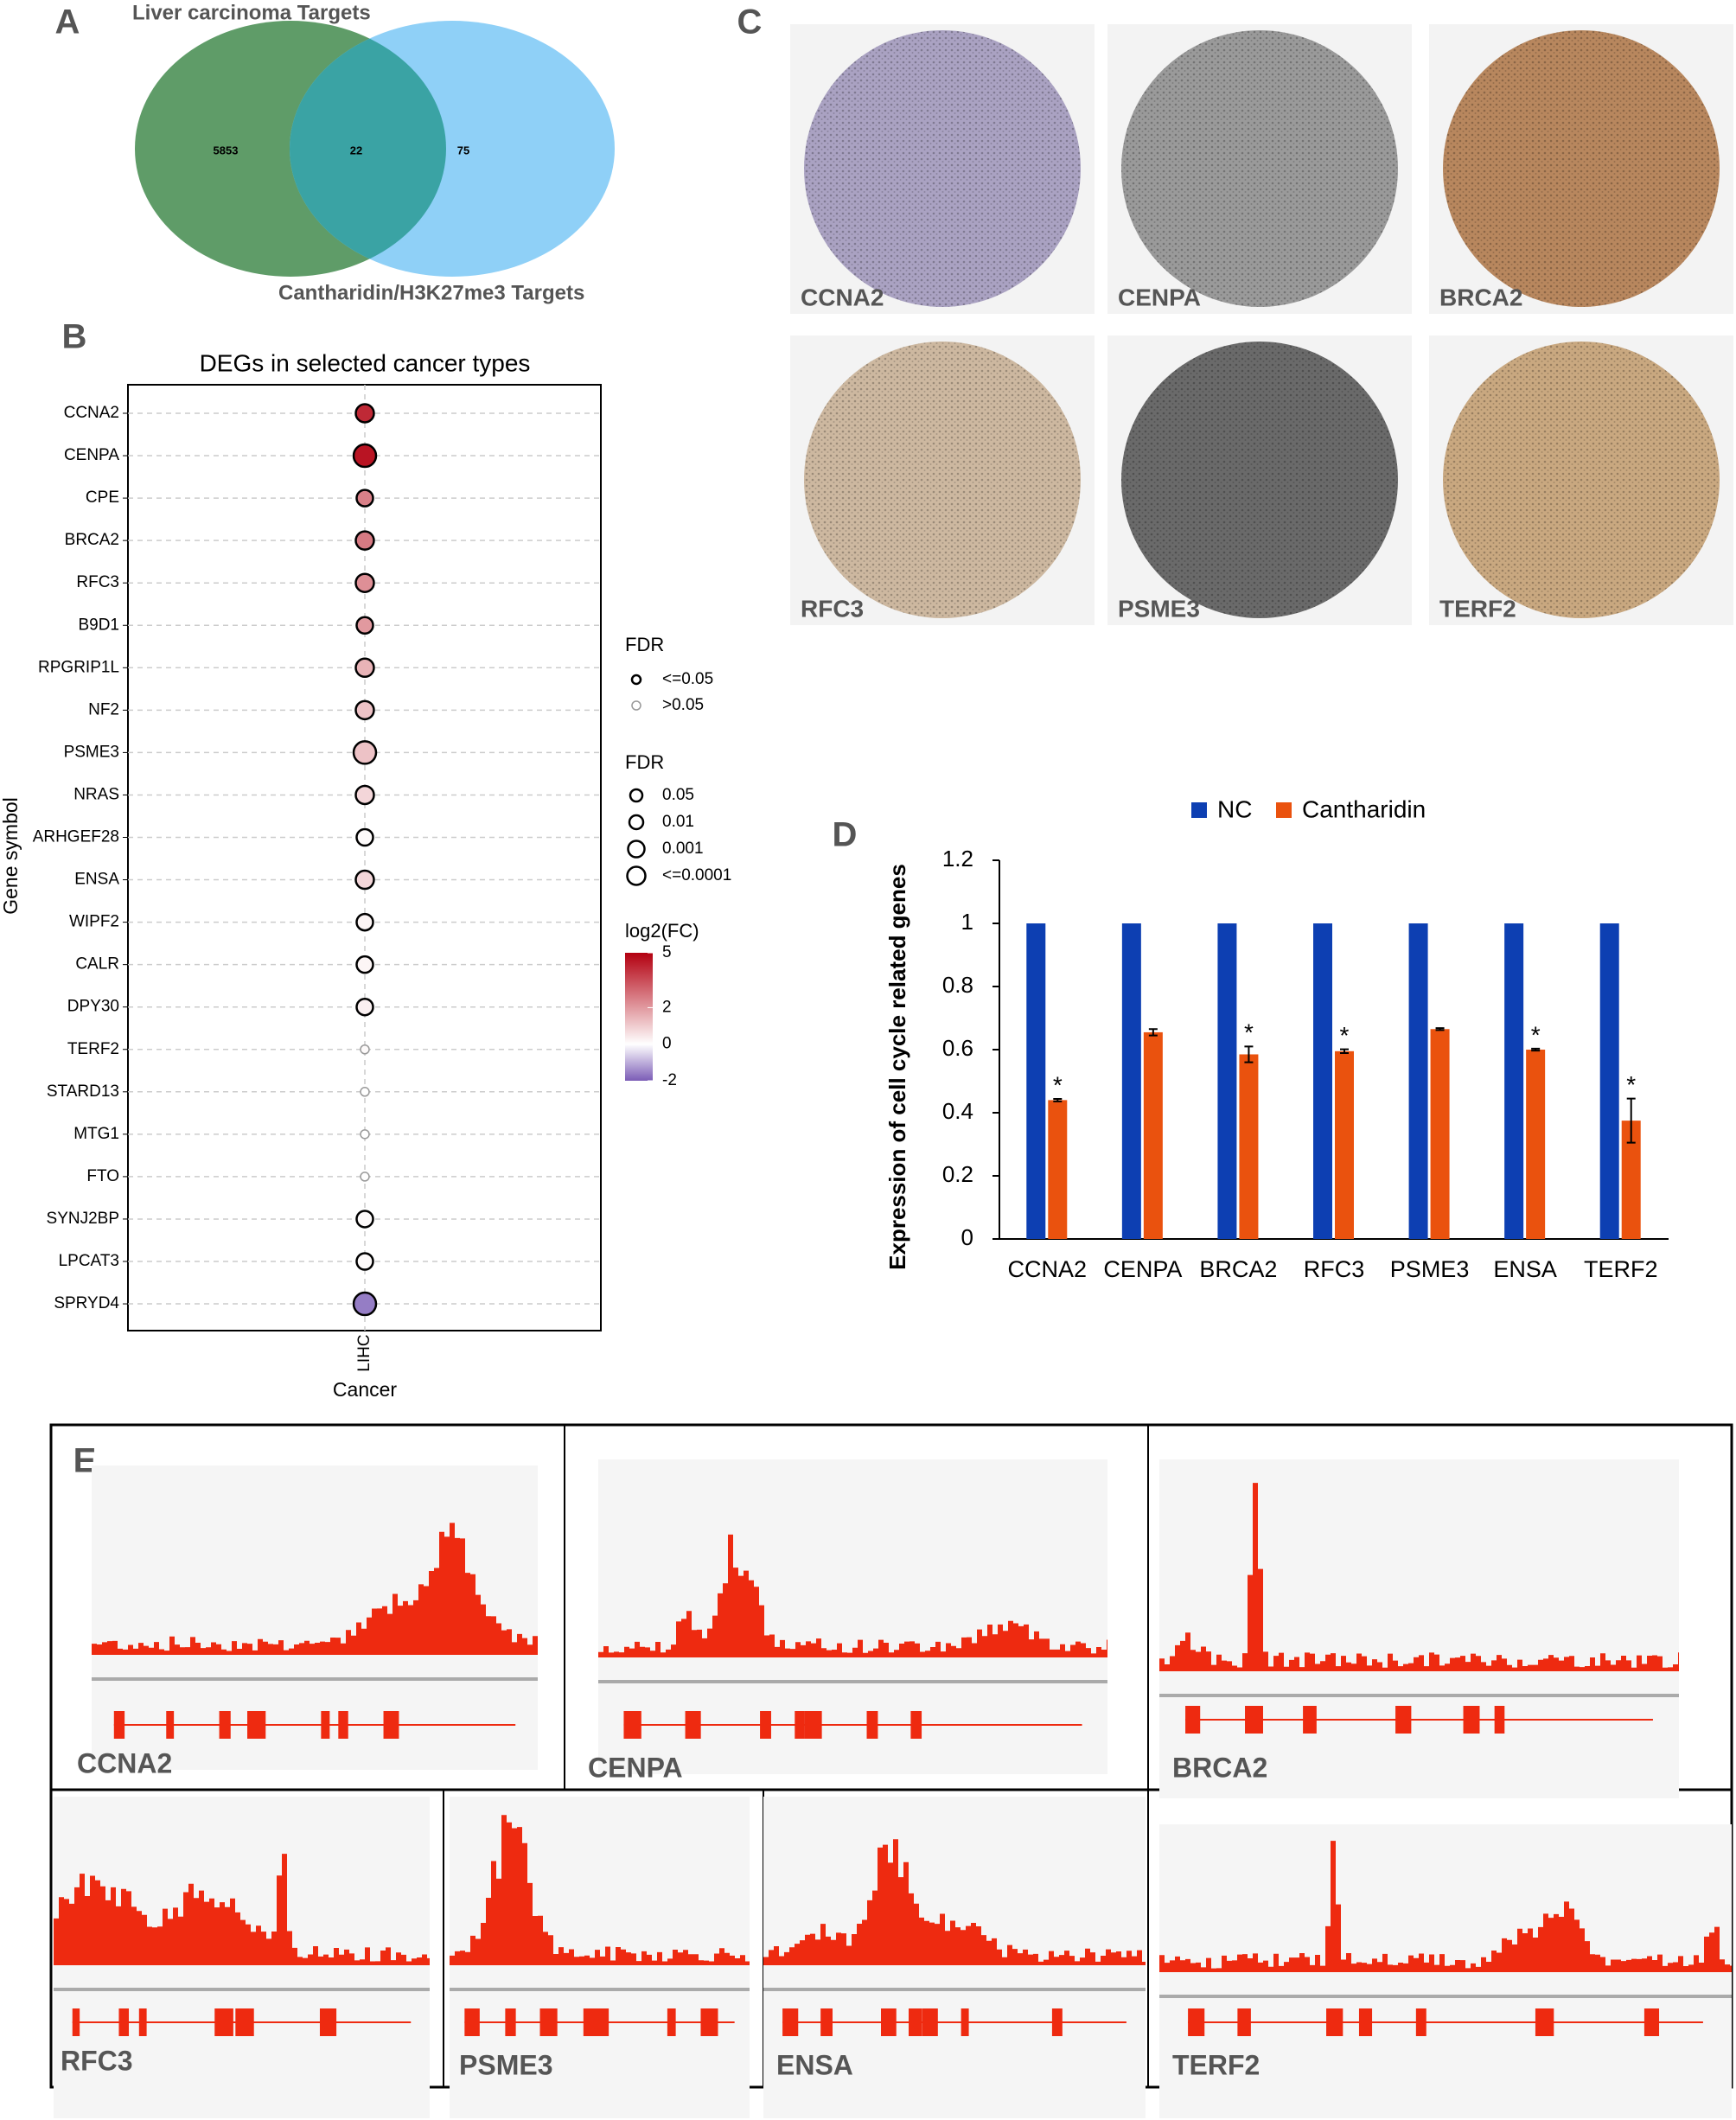 This screenshot has width=1736, height=2120. What do you see at coordinates (814, 2065) in the screenshot?
I see `track-label: ENSA` at bounding box center [814, 2065].